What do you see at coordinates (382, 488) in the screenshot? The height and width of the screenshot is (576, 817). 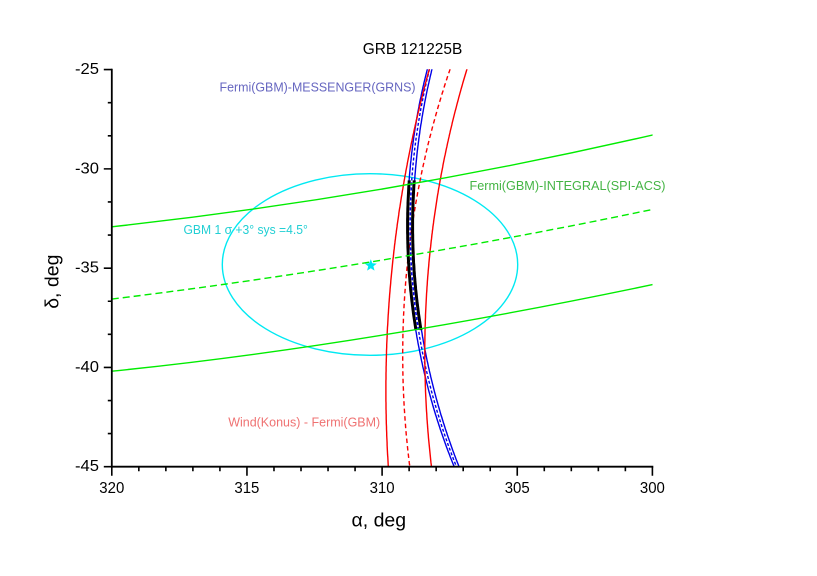 I see `svg-text: 310` at bounding box center [382, 488].